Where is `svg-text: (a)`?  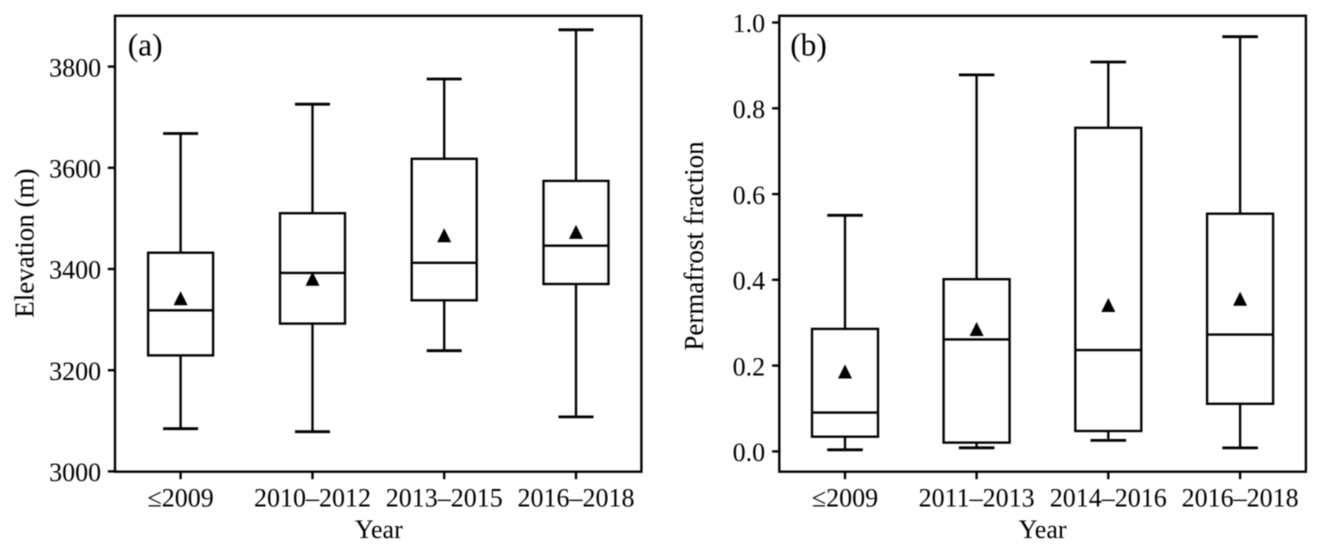 svg-text: (a) is located at coordinates (145, 45).